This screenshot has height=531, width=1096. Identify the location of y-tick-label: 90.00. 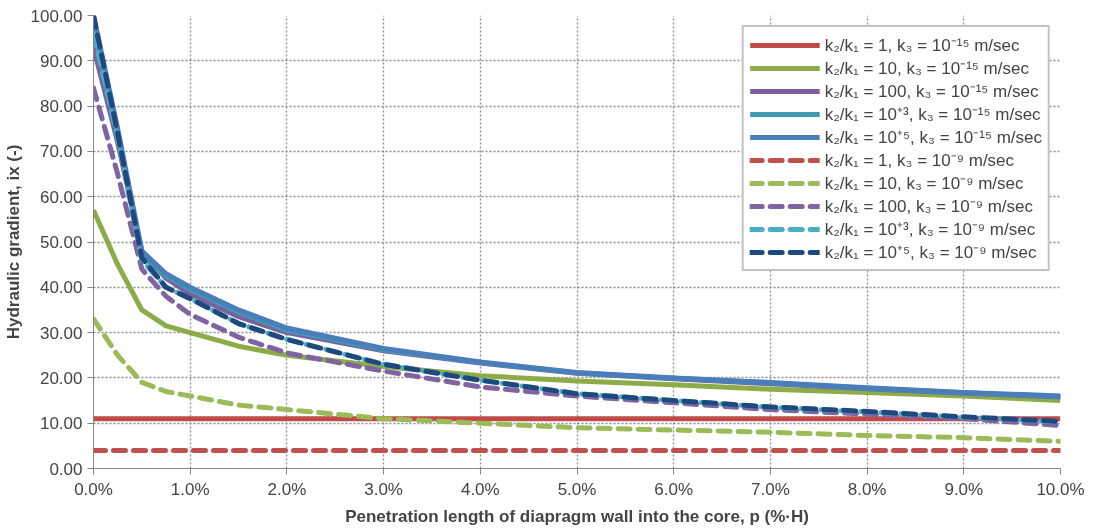
(61, 61).